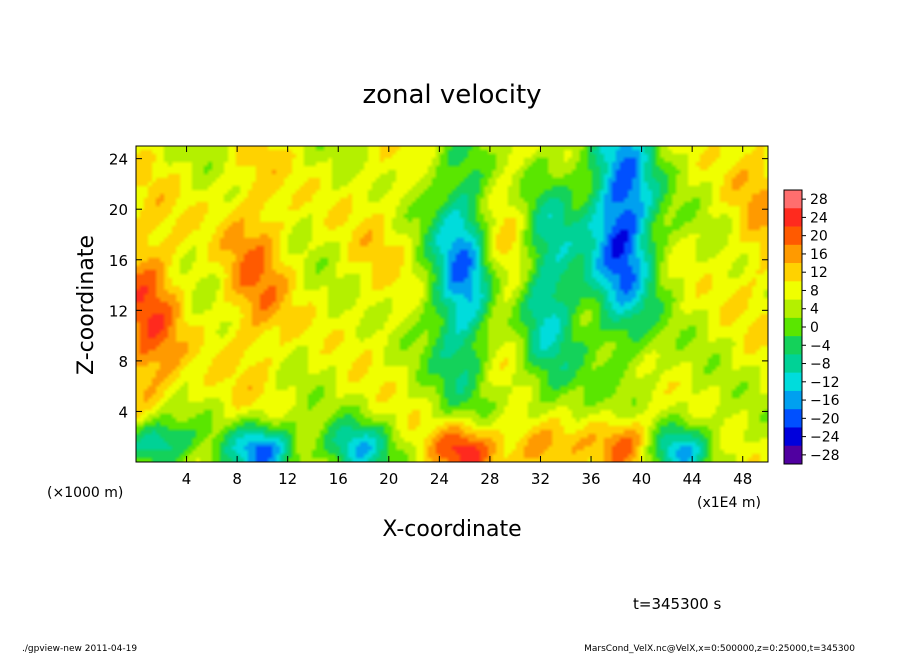 The width and height of the screenshot is (904, 658). What do you see at coordinates (820, 365) in the screenshot?
I see `colorbar-label: −8` at bounding box center [820, 365].